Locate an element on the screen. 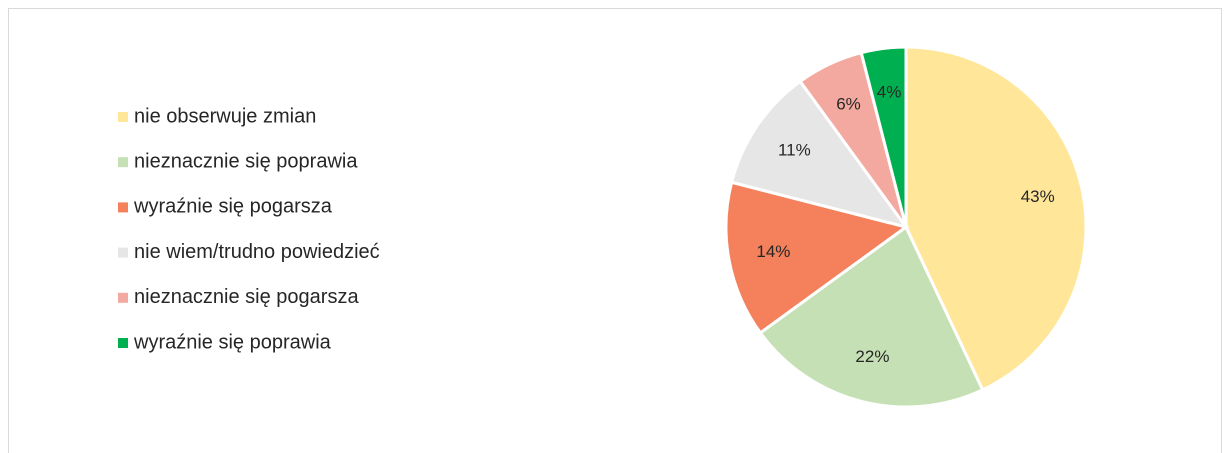  data-label: 43% is located at coordinates (1038, 196).